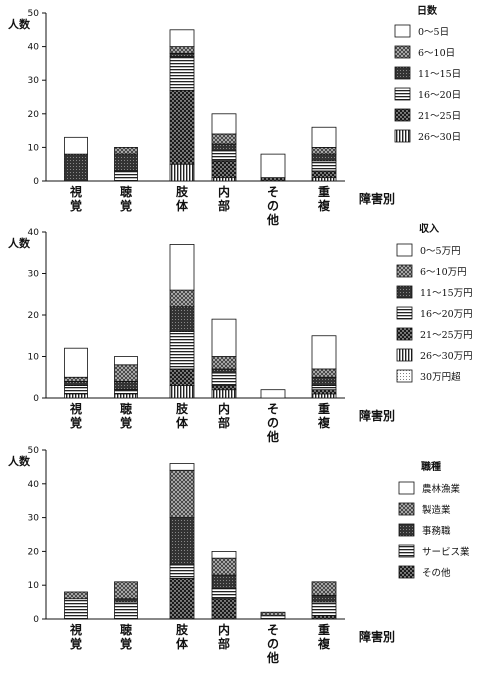  I want to click on category-label: 内, so click(224, 629).